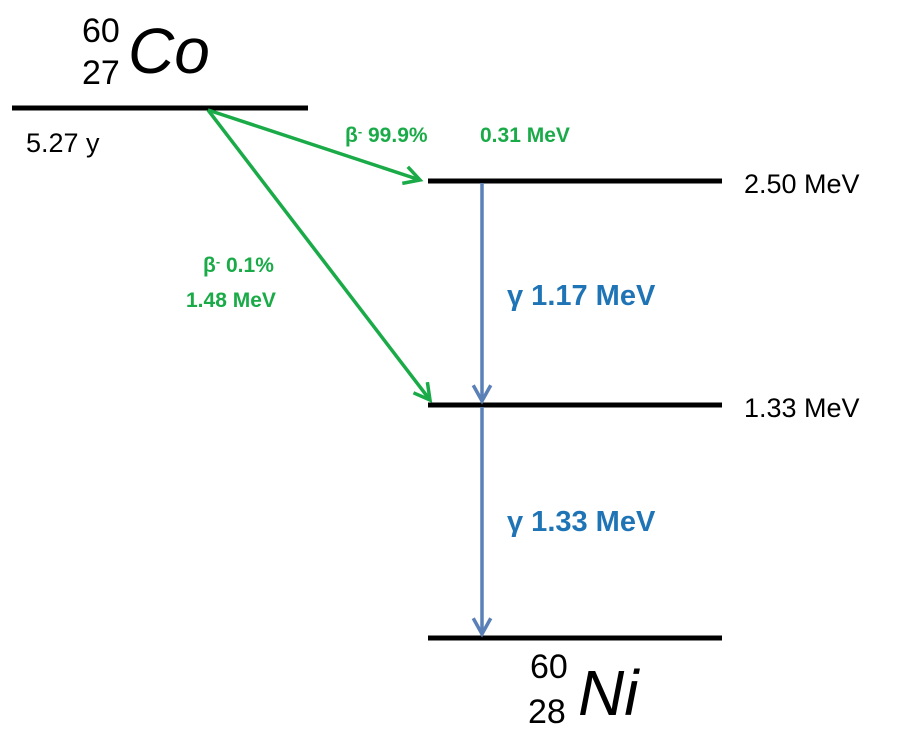  Describe the element at coordinates (802, 184) in the screenshot. I see `level-energy-2-50: 2.50 MeV` at that location.